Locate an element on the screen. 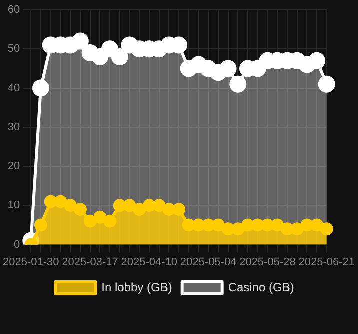 The width and height of the screenshot is (358, 334). x-tick-label: 2025-03-17 is located at coordinates (90, 262).